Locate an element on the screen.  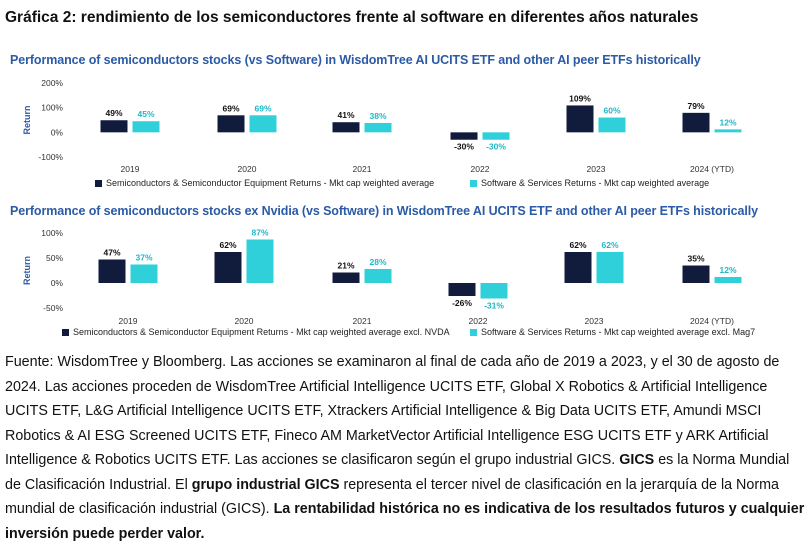
chart-2-category-label: 2024 (YTD) is located at coordinates (712, 321).